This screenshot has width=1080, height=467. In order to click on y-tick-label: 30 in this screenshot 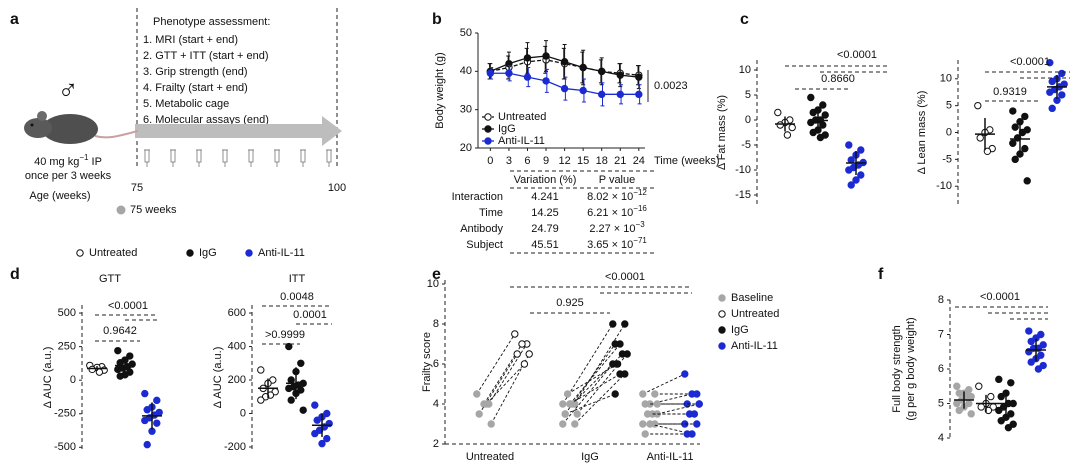, I will do `click(466, 110)`.